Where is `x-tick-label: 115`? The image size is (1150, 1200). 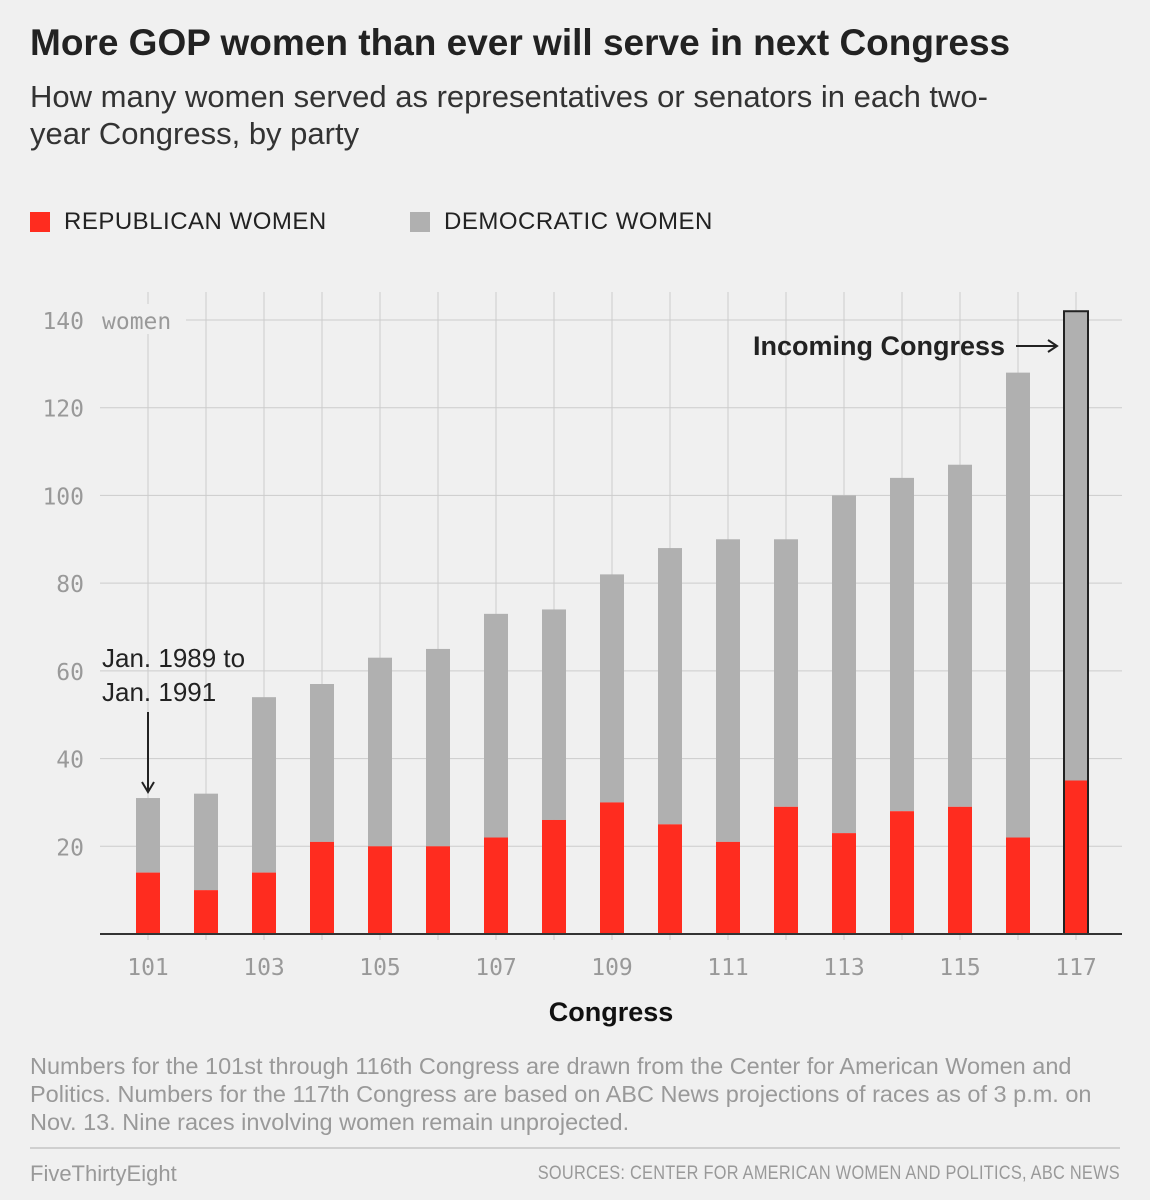
x-tick-label: 115 is located at coordinates (960, 968).